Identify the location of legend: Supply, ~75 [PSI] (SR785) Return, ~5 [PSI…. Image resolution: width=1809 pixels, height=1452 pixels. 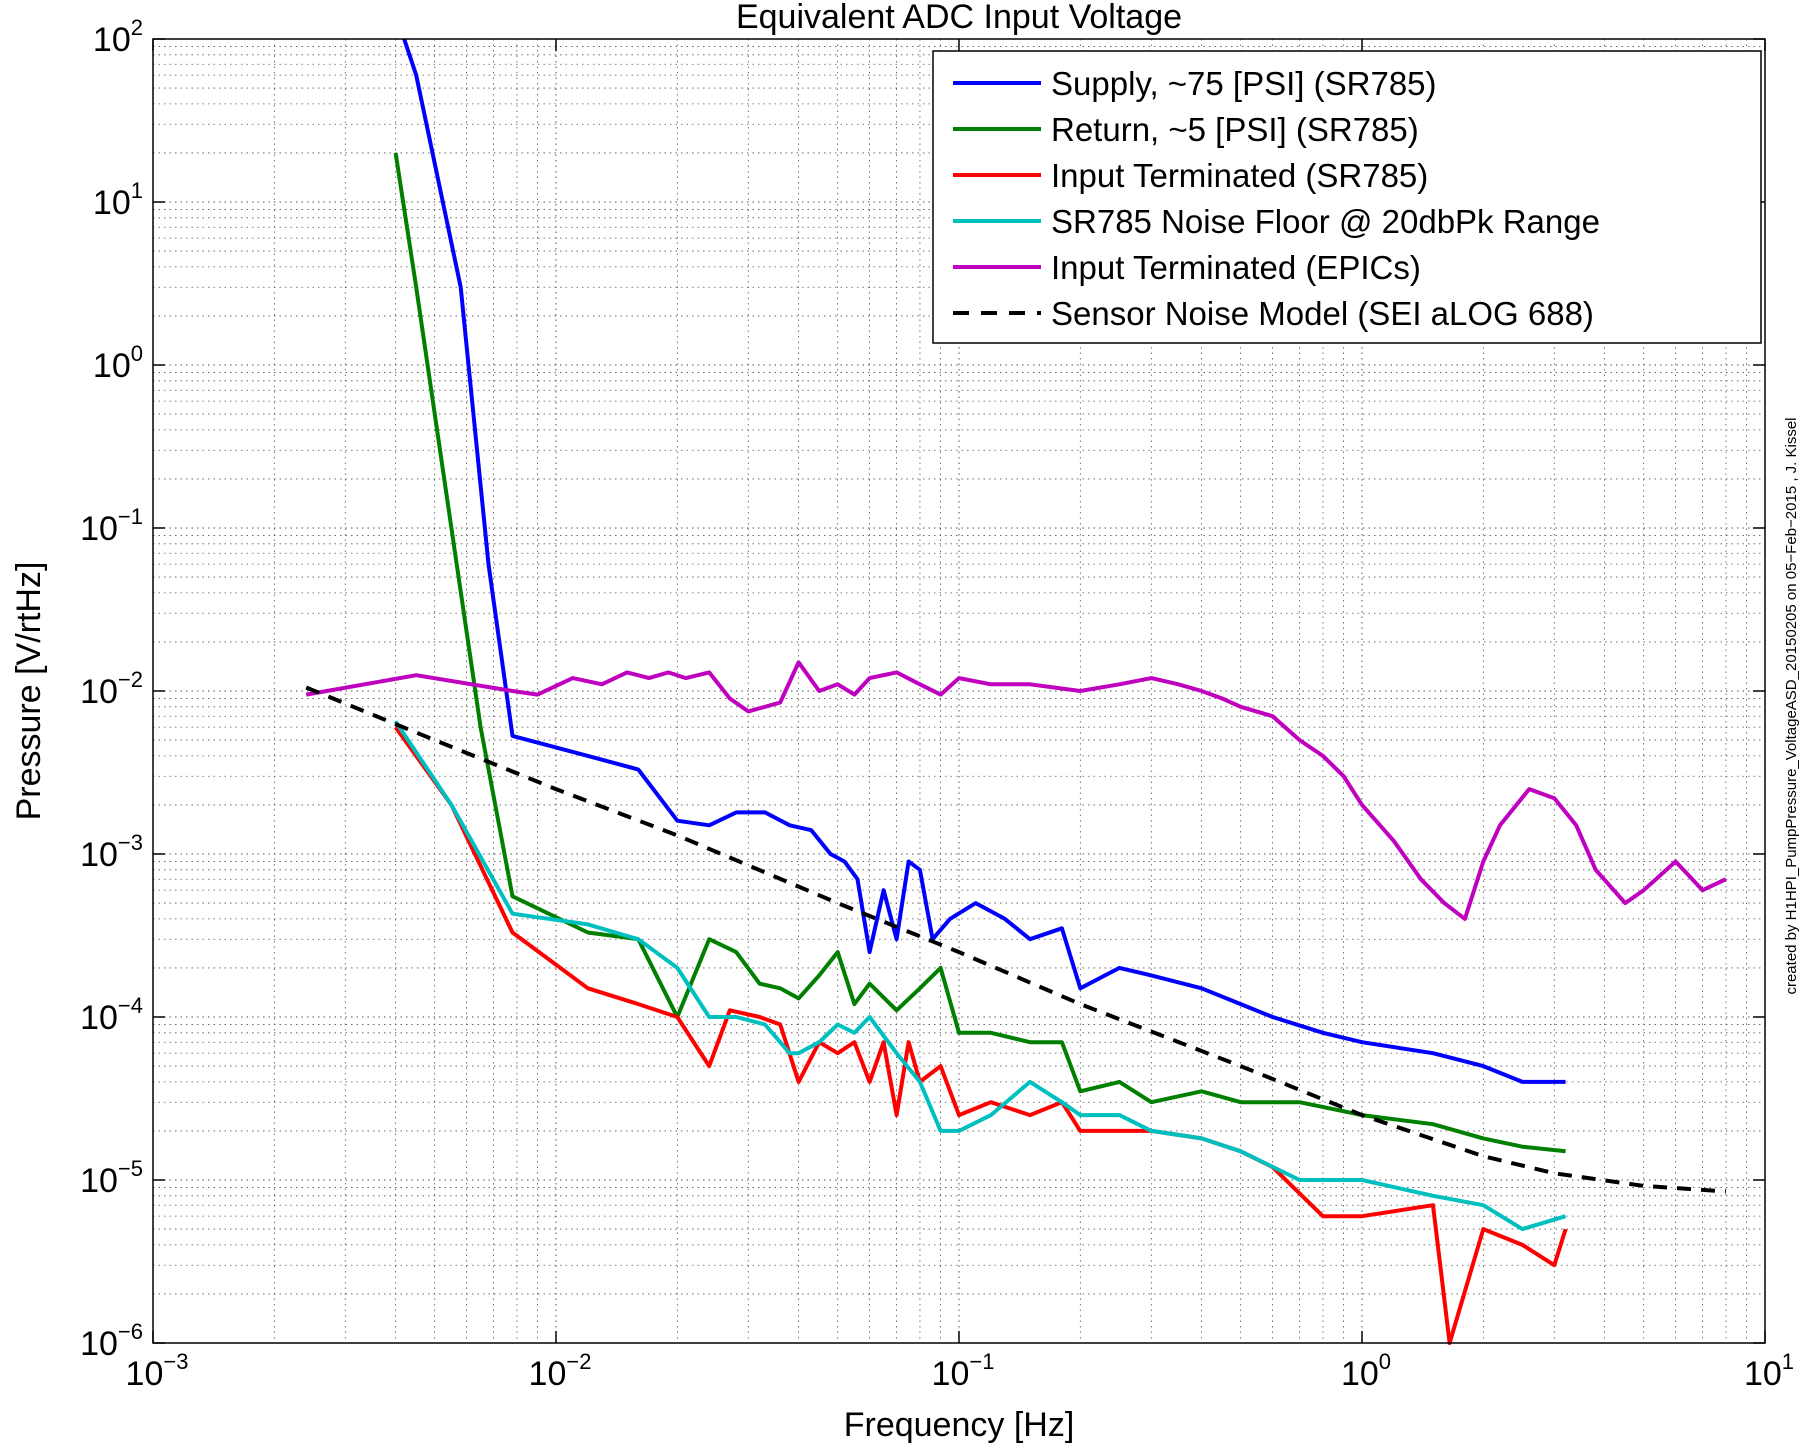
(1347, 197).